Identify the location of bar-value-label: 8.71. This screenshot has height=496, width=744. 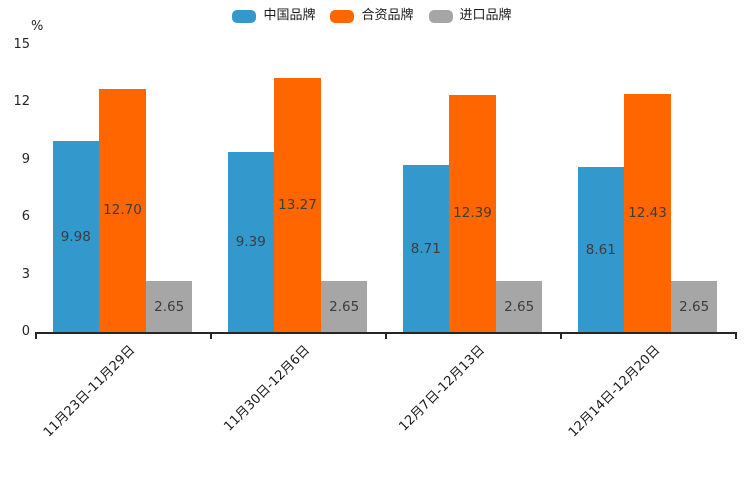
(425, 248).